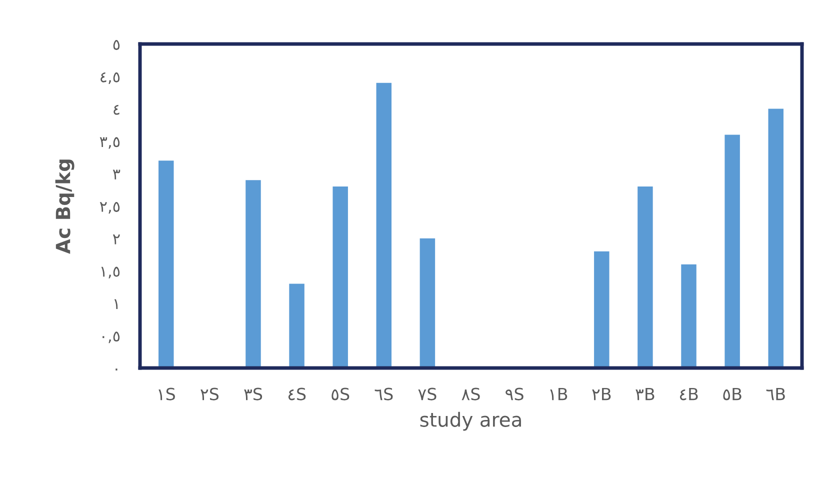  I want to click on x-tick-label: ٩S, so click(515, 394).